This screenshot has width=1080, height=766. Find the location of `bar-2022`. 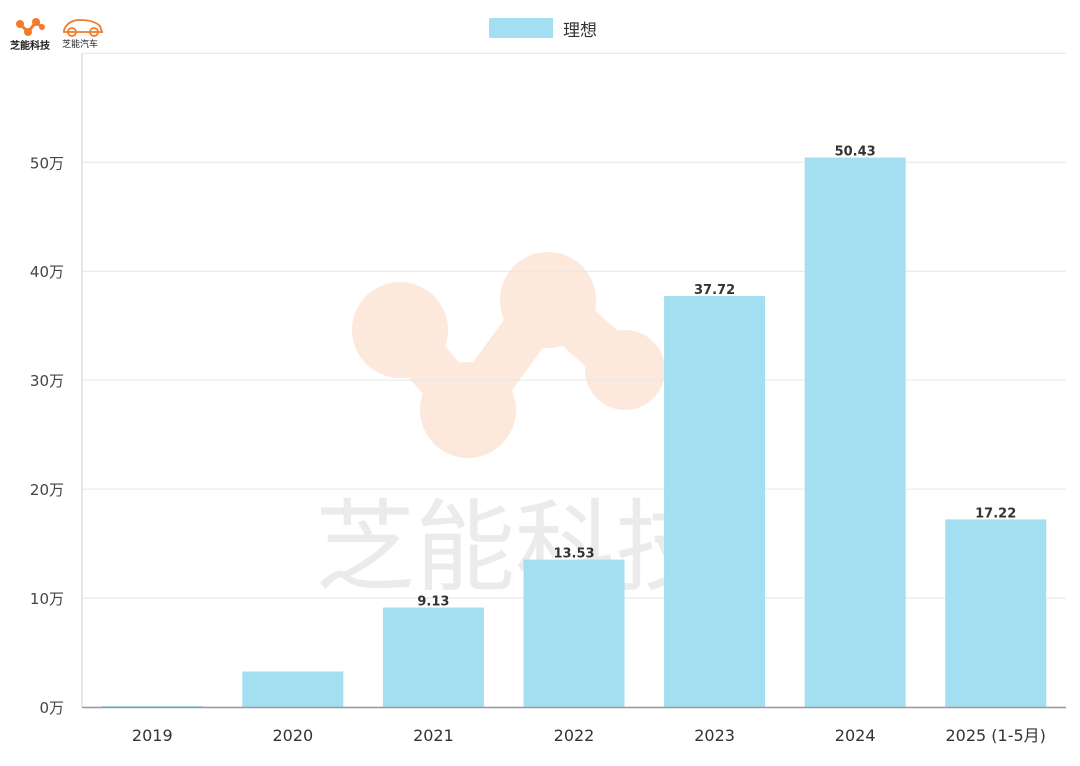

bar-2022 is located at coordinates (574, 633).